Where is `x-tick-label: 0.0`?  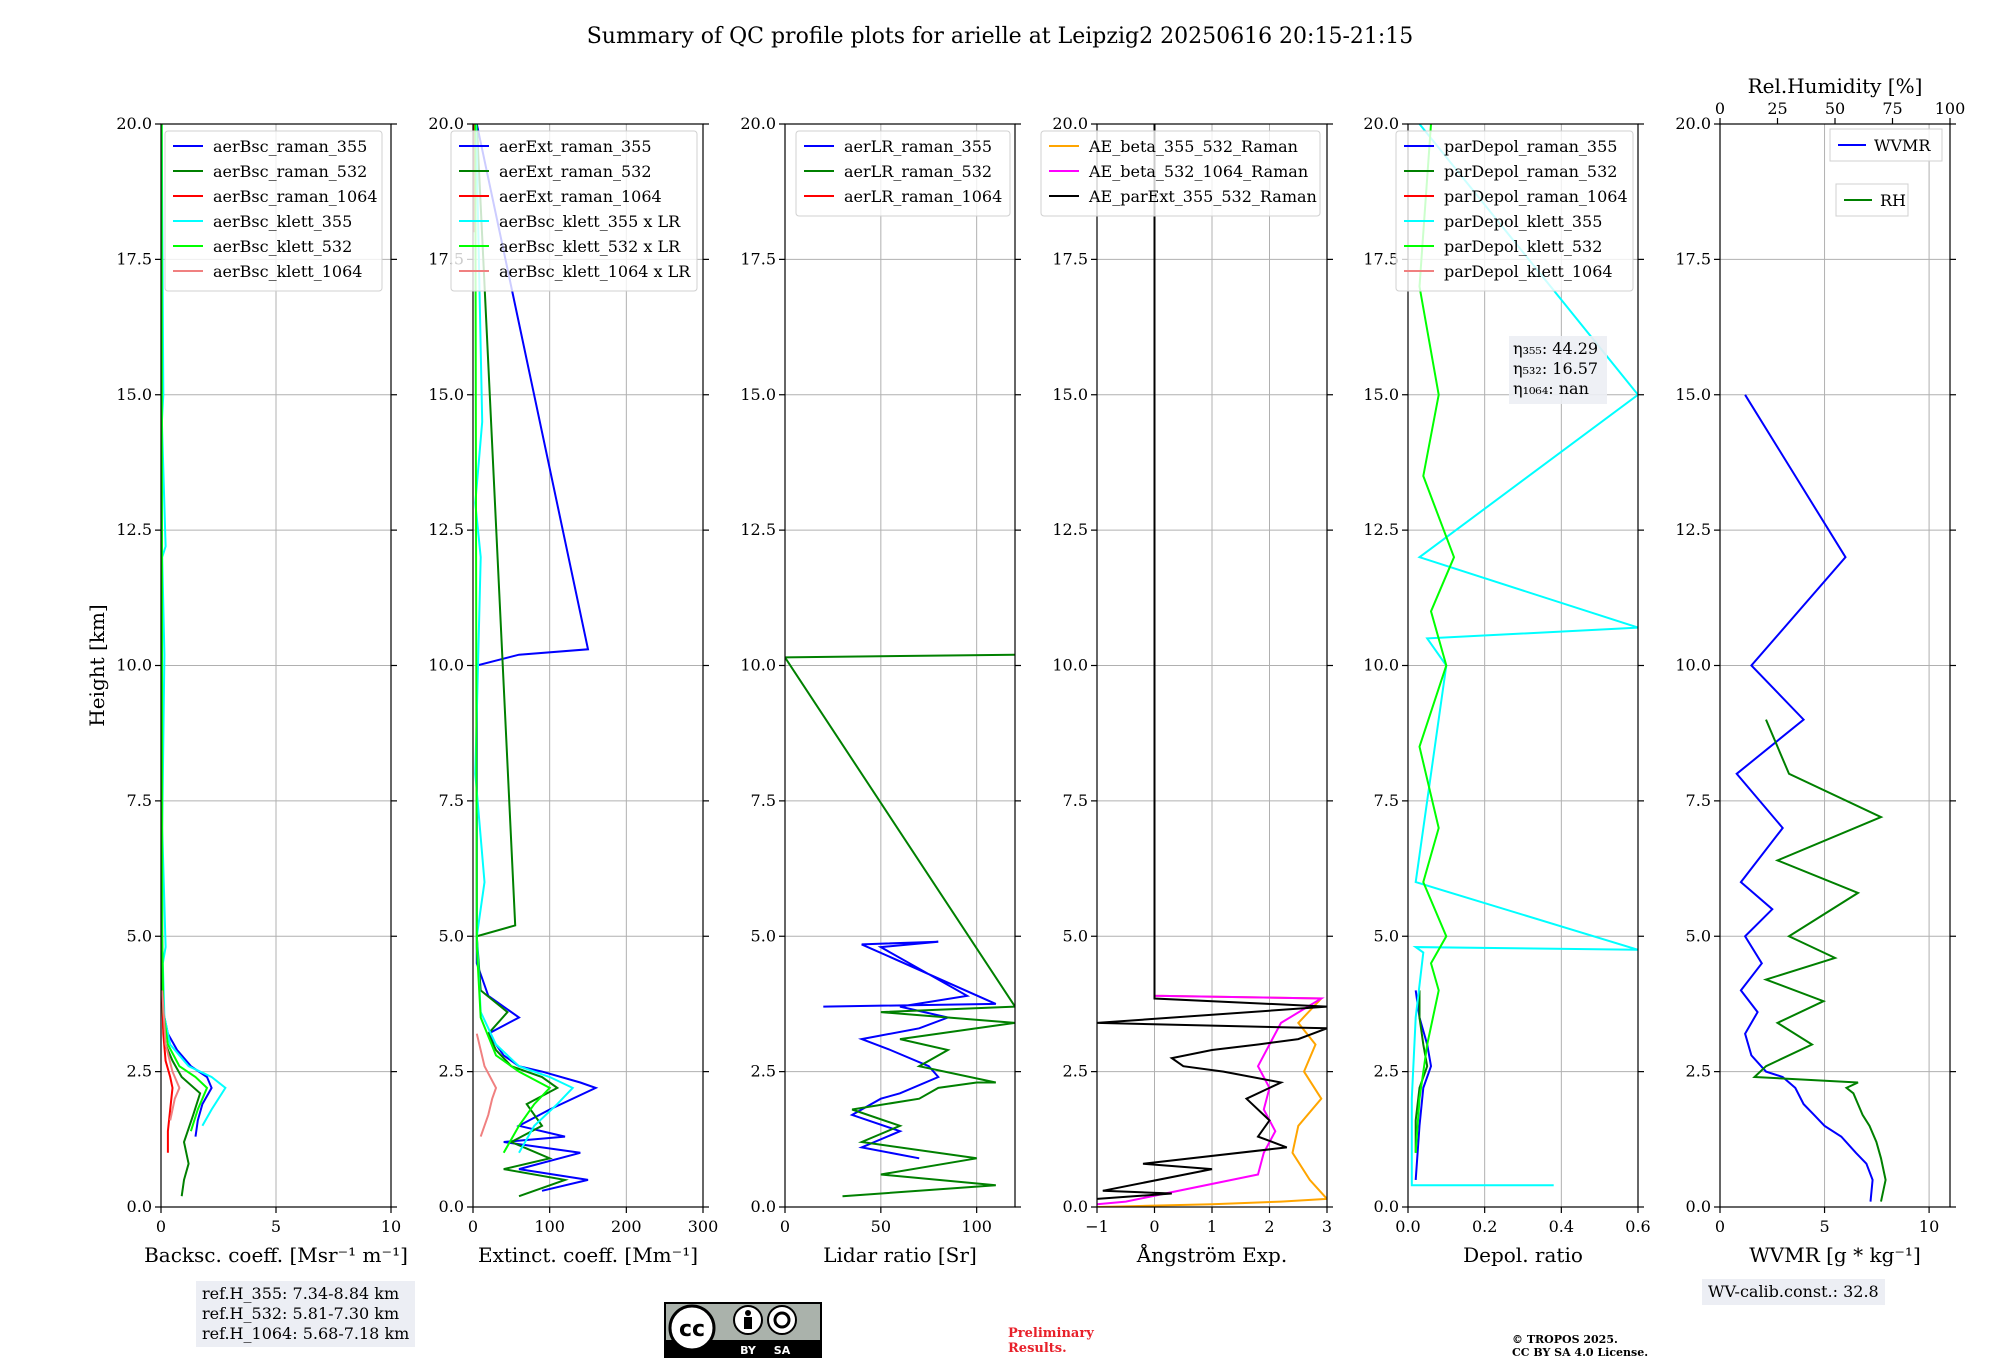
x-tick-label: 0.0 is located at coordinates (1407, 1226).